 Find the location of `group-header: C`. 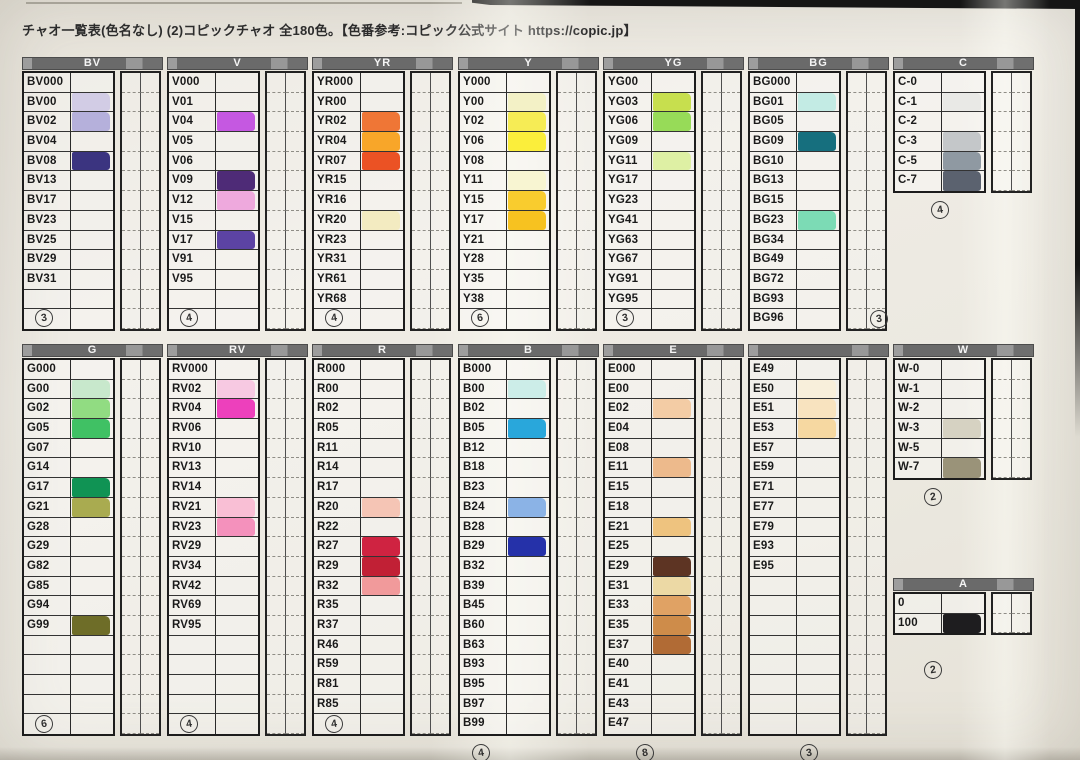

group-header: C is located at coordinates (963, 63).